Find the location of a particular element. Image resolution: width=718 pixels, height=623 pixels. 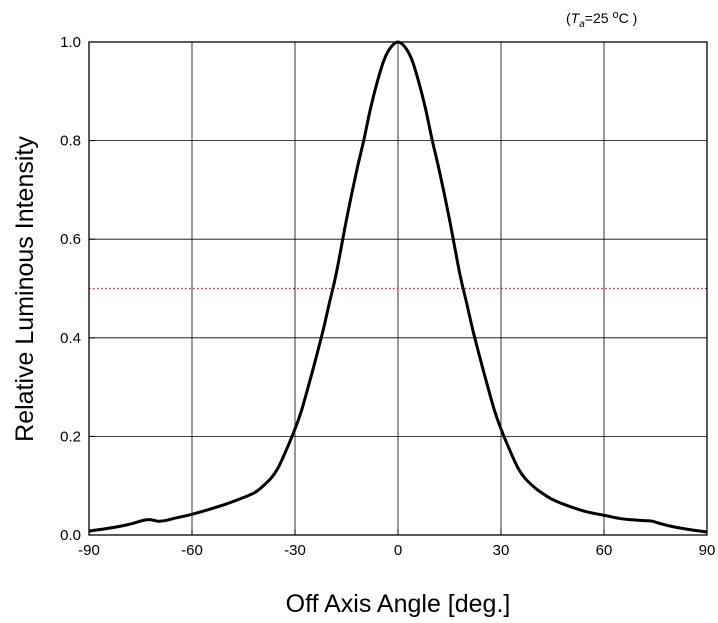

condition-value: =25 is located at coordinates (597, 18).